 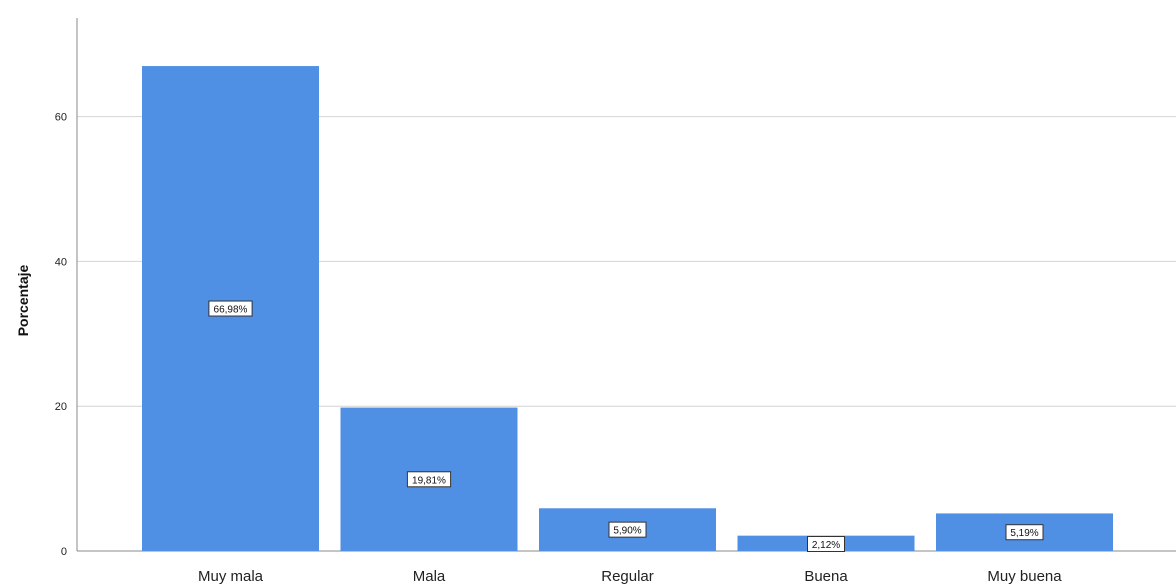 What do you see at coordinates (61, 118) in the screenshot?
I see `y-tick-label: 60` at bounding box center [61, 118].